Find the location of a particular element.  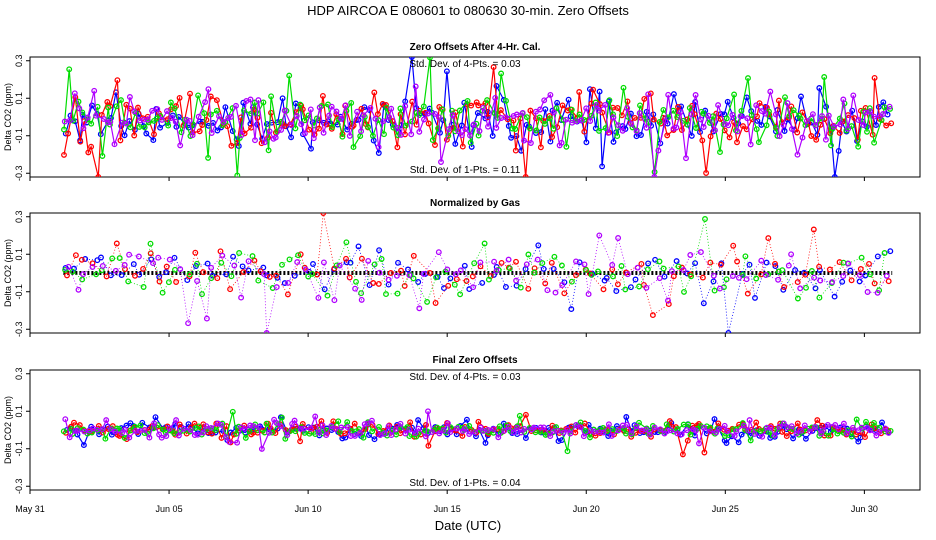

x-tick-label: Jun 05 is located at coordinates (169, 509).